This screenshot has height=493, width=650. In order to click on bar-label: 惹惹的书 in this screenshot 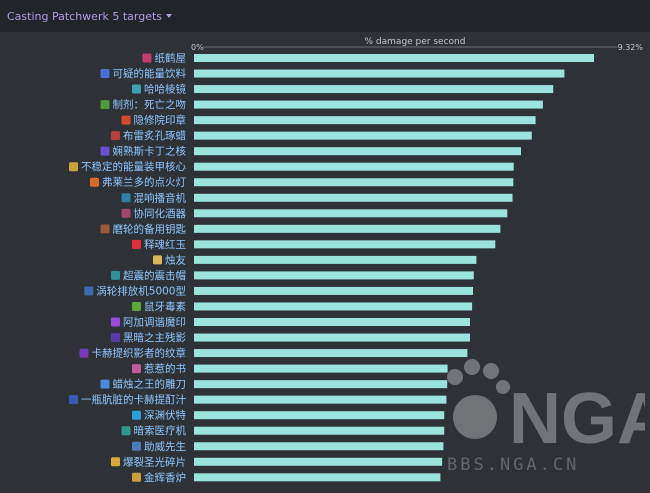, I will do `click(165, 368)`.